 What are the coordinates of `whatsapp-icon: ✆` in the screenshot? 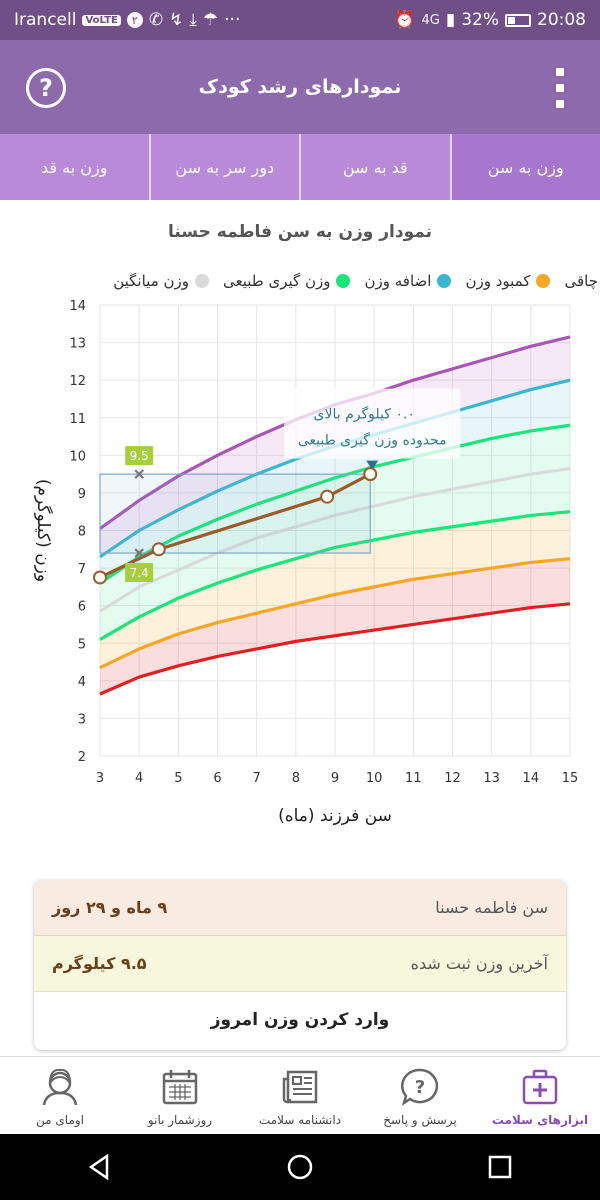 It's located at (156, 20).